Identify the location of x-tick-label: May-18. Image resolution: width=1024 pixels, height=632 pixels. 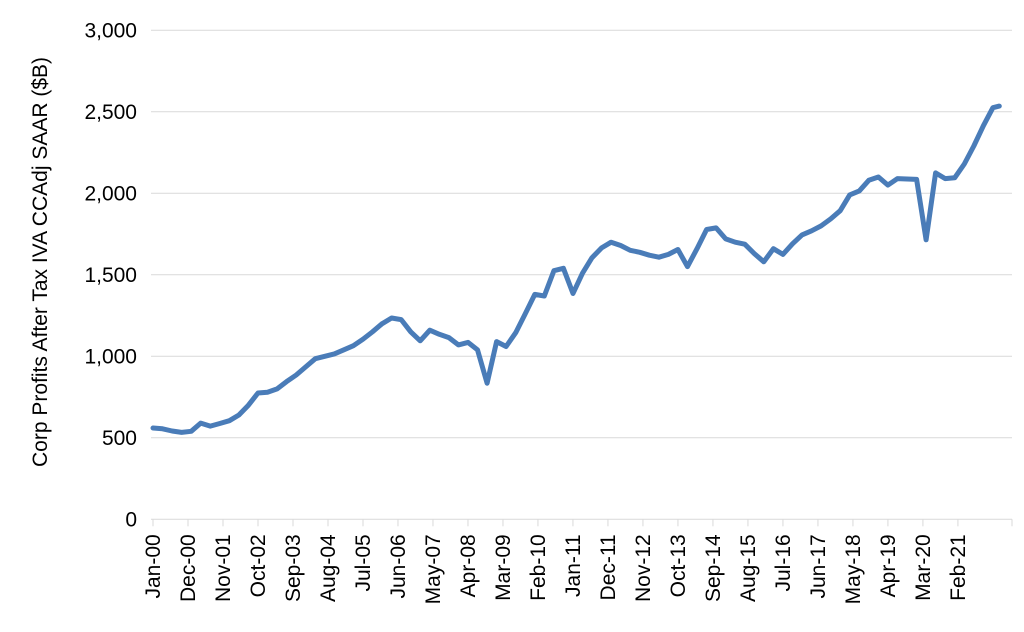
(853, 569).